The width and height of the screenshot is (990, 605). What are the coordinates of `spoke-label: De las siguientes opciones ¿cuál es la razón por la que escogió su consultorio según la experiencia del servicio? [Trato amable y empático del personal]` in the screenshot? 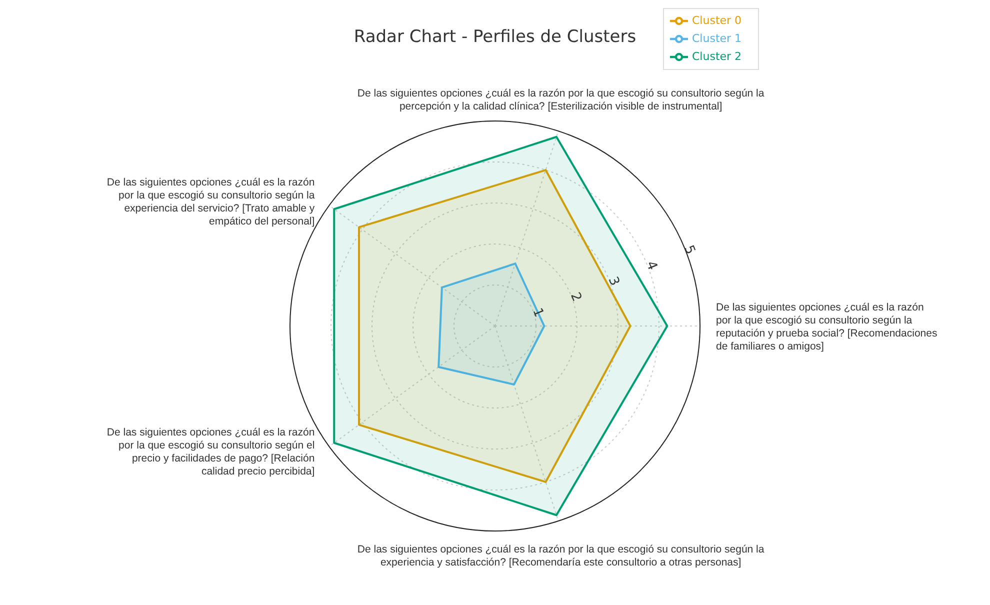 It's located at (211, 202).